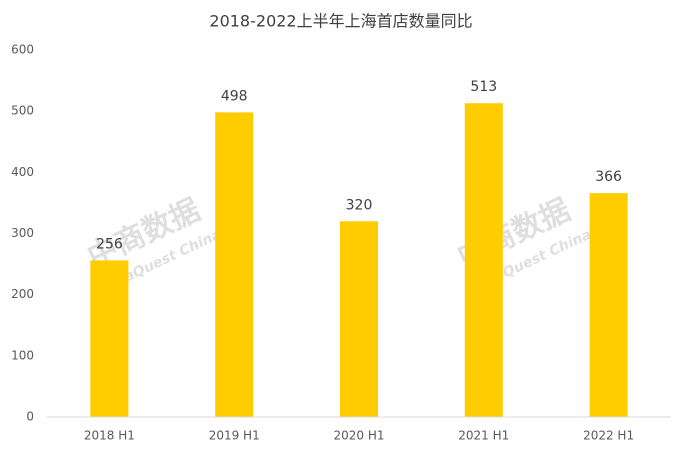  I want to click on value-label: 513, so click(483, 87).